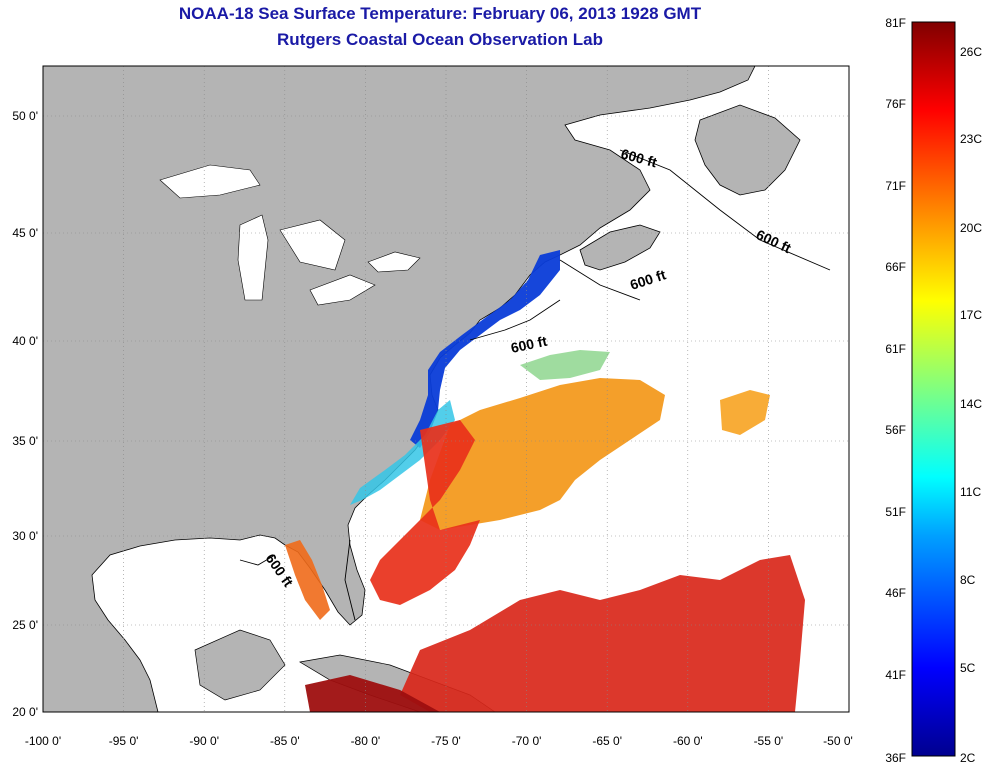  Describe the element at coordinates (25, 341) in the screenshot. I see `lat-tick-label: 40 0'` at that location.